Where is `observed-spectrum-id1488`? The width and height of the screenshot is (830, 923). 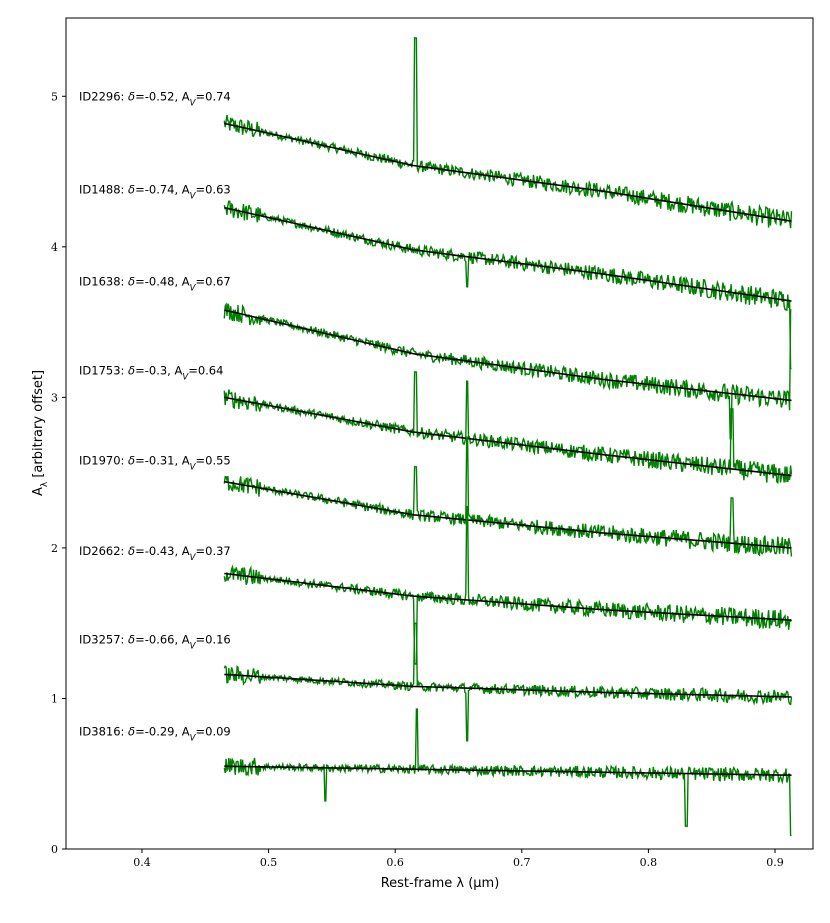 observed-spectrum-id1488 is located at coordinates (507, 285).